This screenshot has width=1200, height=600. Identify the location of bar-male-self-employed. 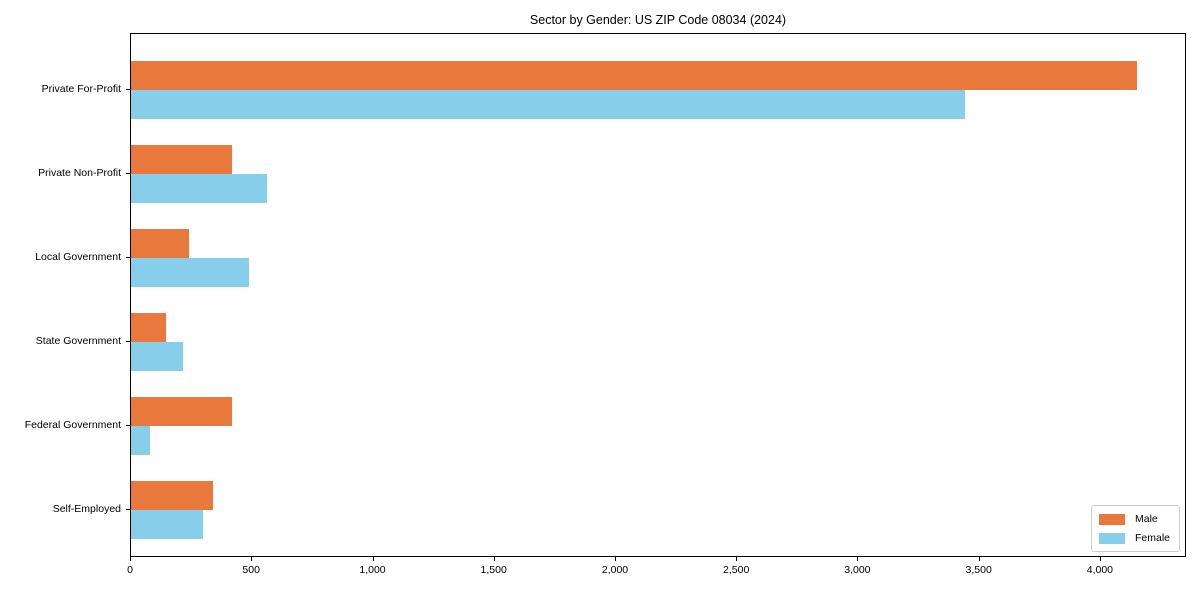
(172, 495).